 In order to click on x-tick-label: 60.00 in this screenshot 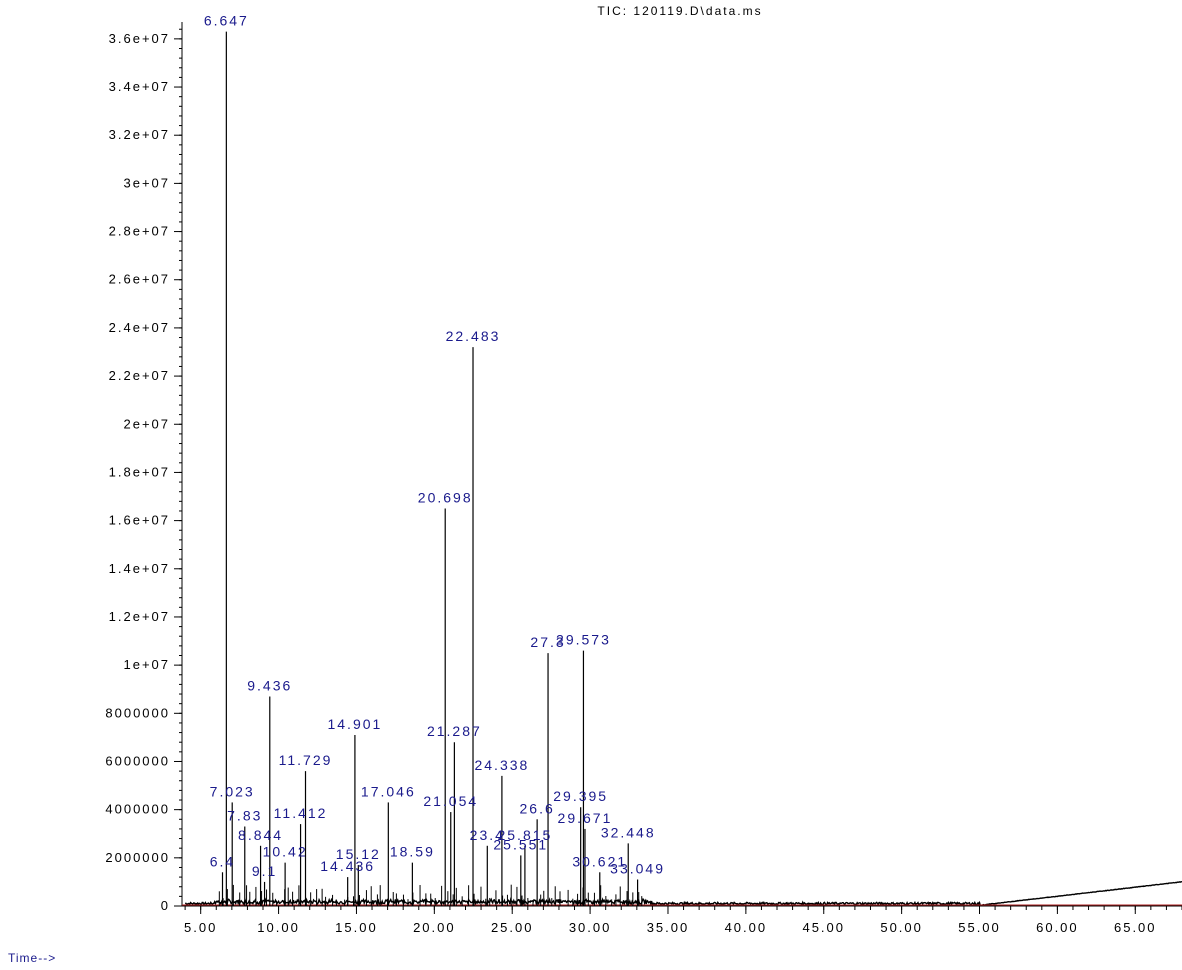, I will do `click(1057, 927)`.